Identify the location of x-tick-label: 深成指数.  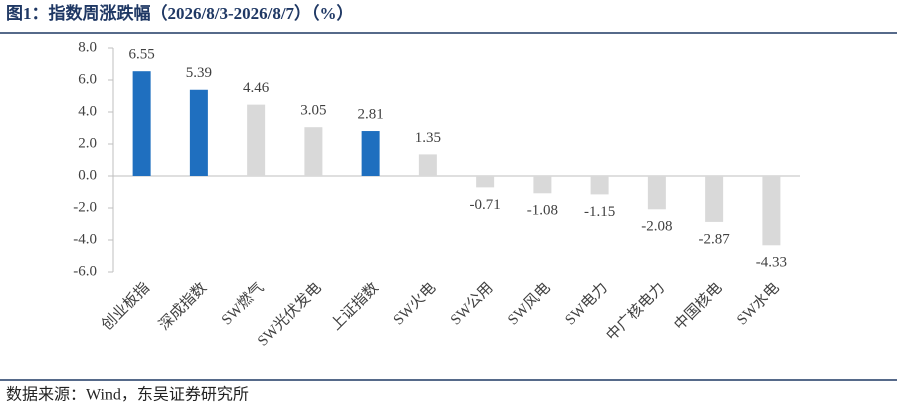
(183, 306).